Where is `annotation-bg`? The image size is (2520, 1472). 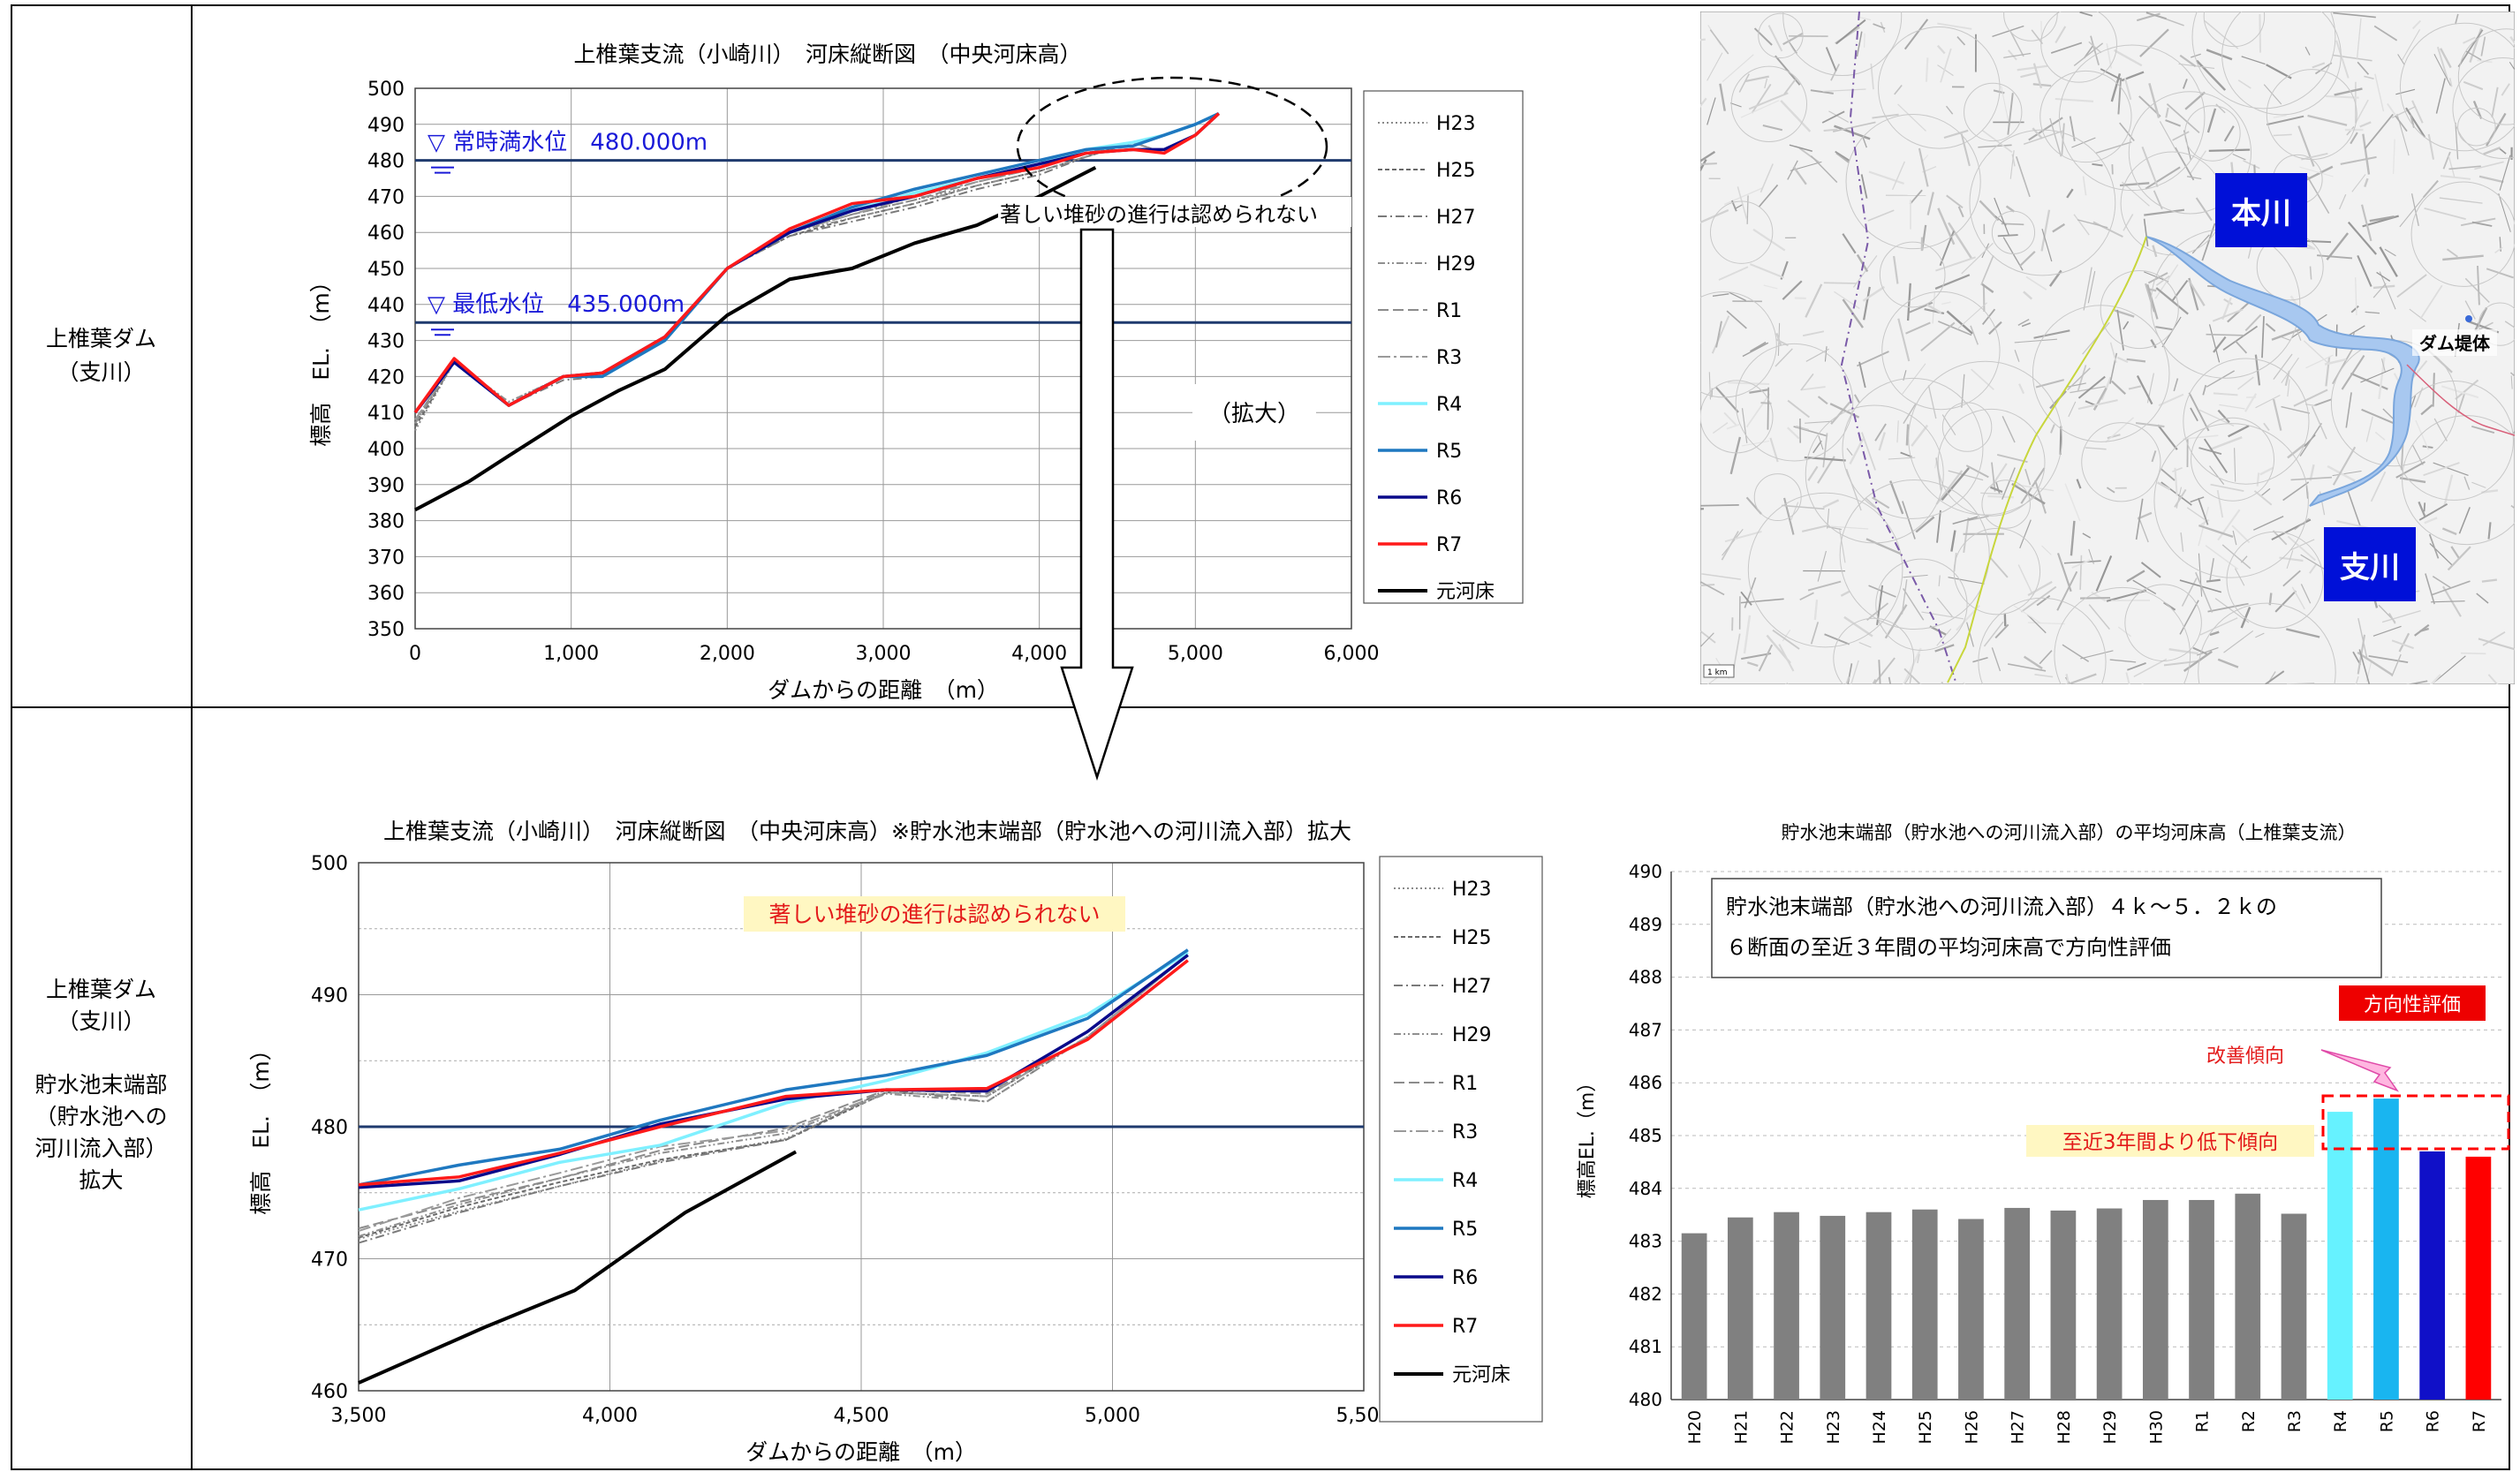
annotation-bg is located at coordinates (934, 914).